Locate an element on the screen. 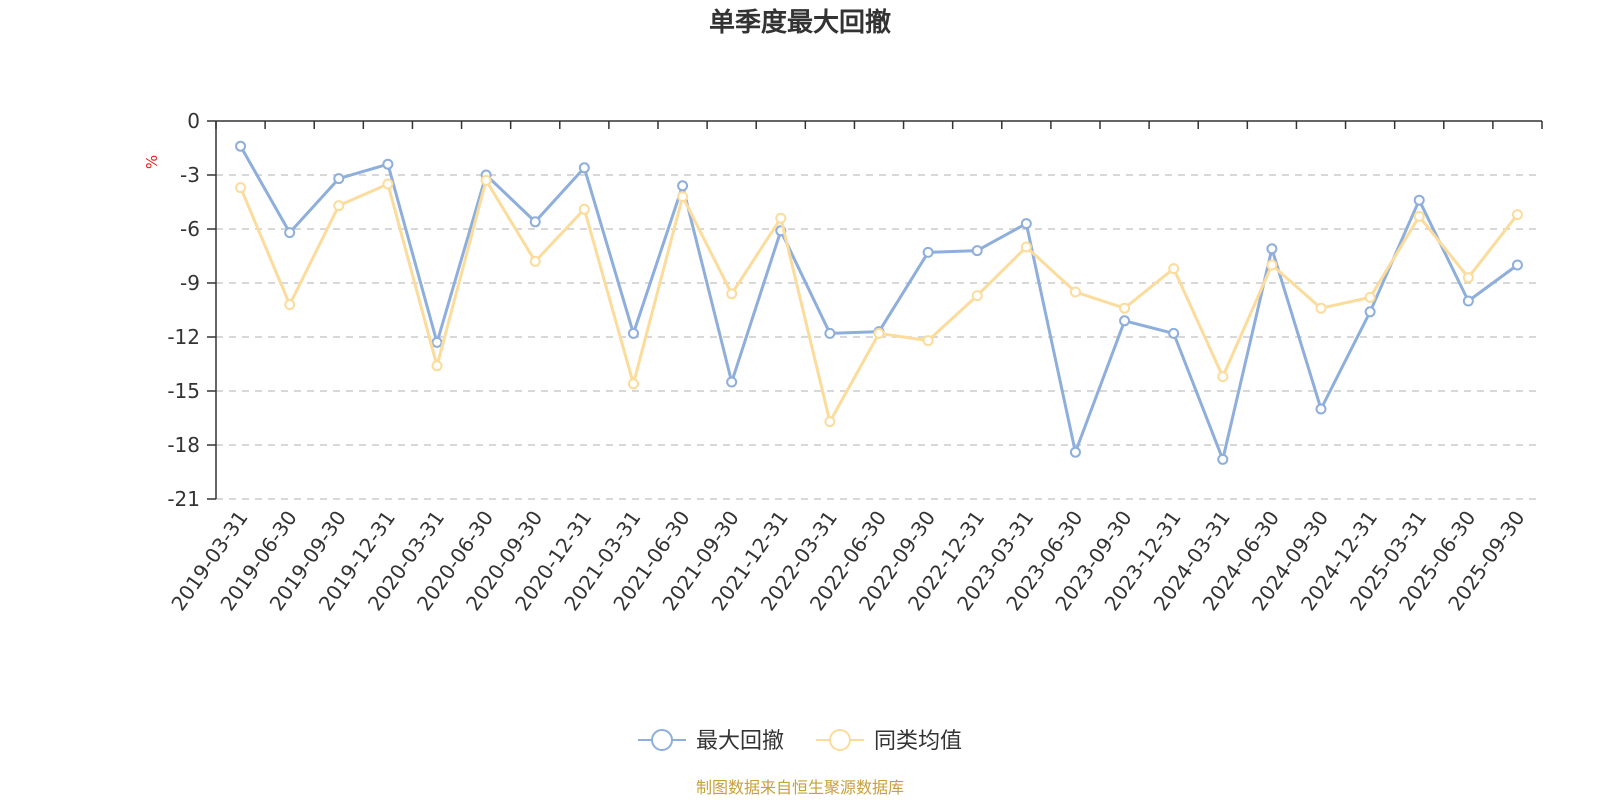  legend-marker-max-drawdown is located at coordinates (662, 740).